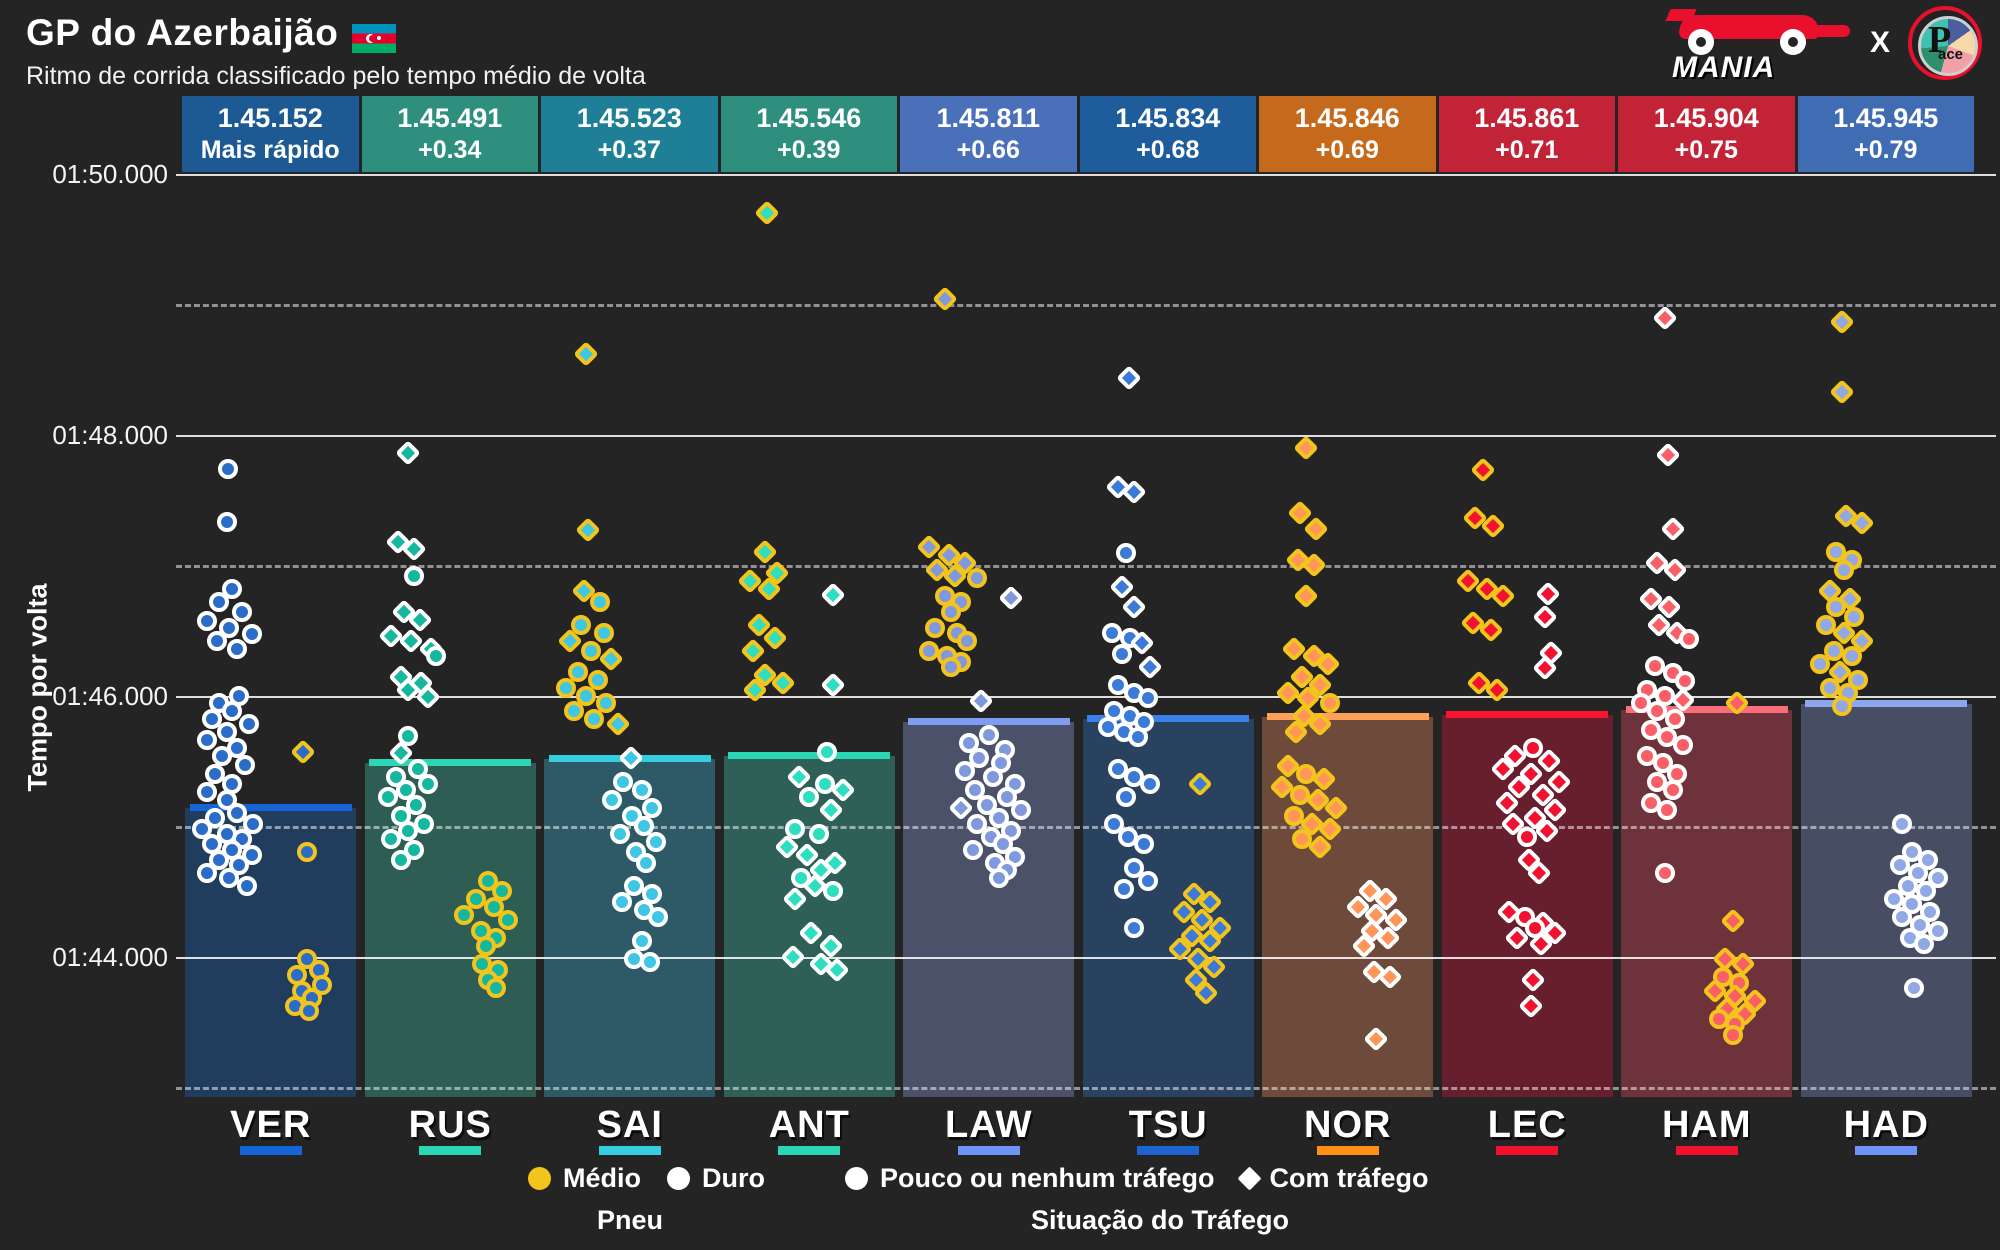 The width and height of the screenshot is (2000, 1250). Describe the element at coordinates (988, 117) in the screenshot. I see `header-mean-time: 1.45.811` at that location.